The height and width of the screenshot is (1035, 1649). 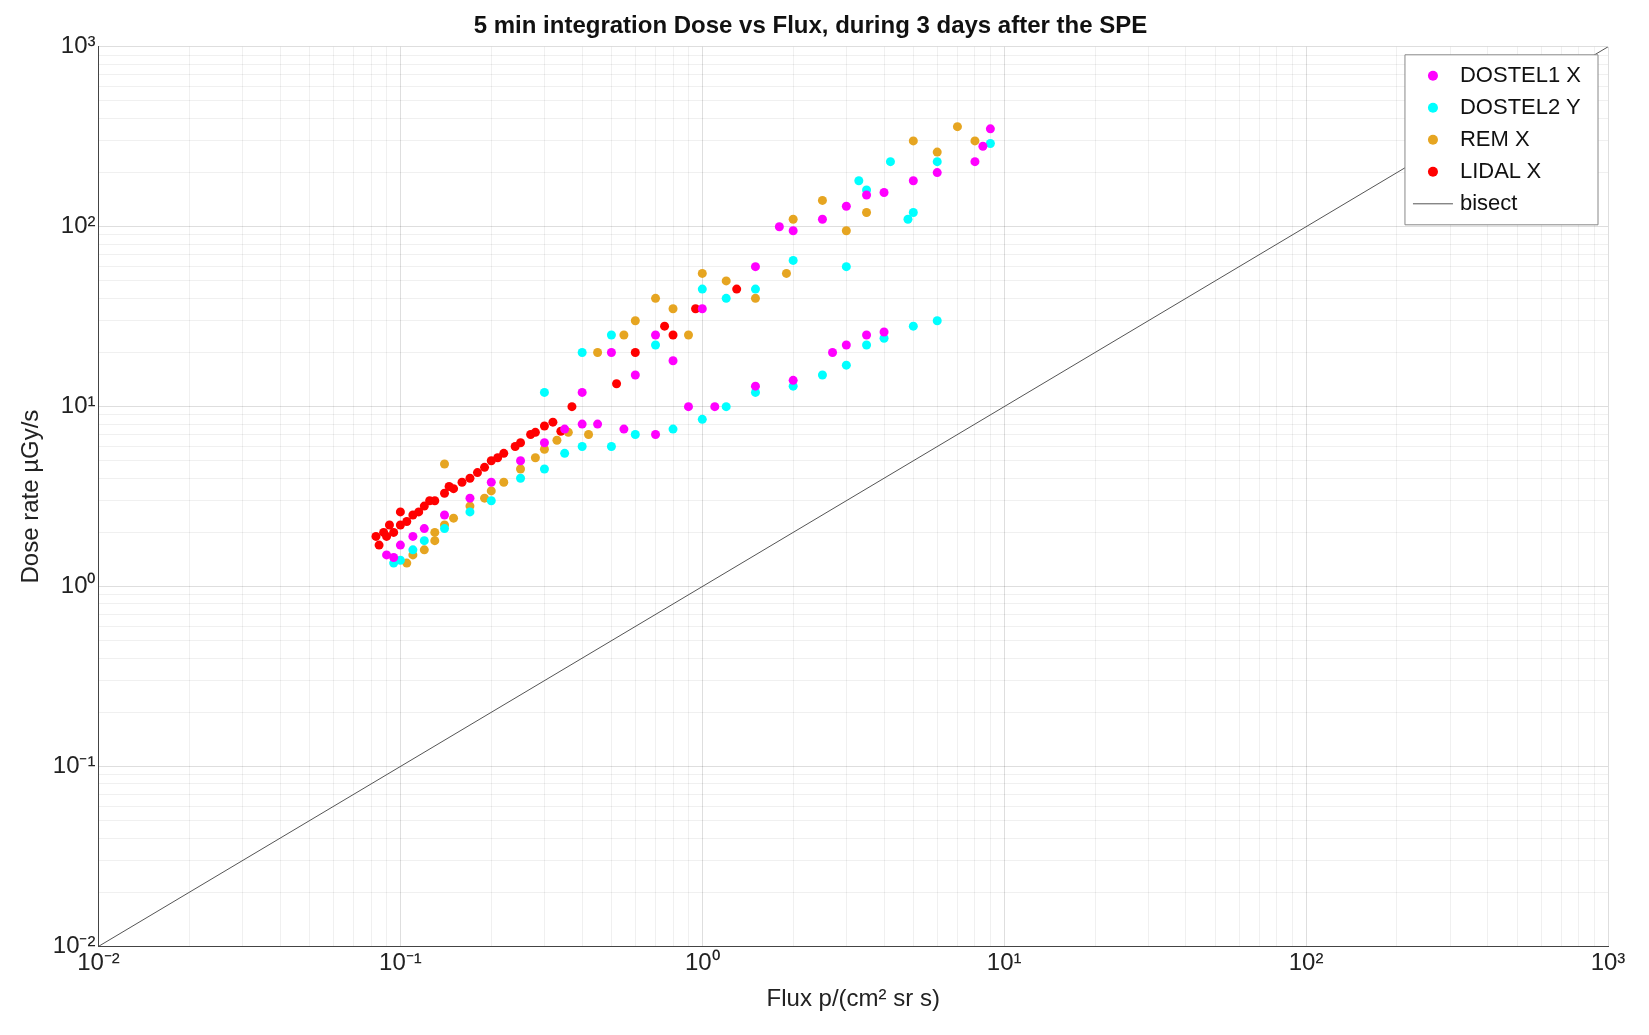 What do you see at coordinates (78, 405) in the screenshot?
I see `y-tick-label: 10¹` at bounding box center [78, 405].